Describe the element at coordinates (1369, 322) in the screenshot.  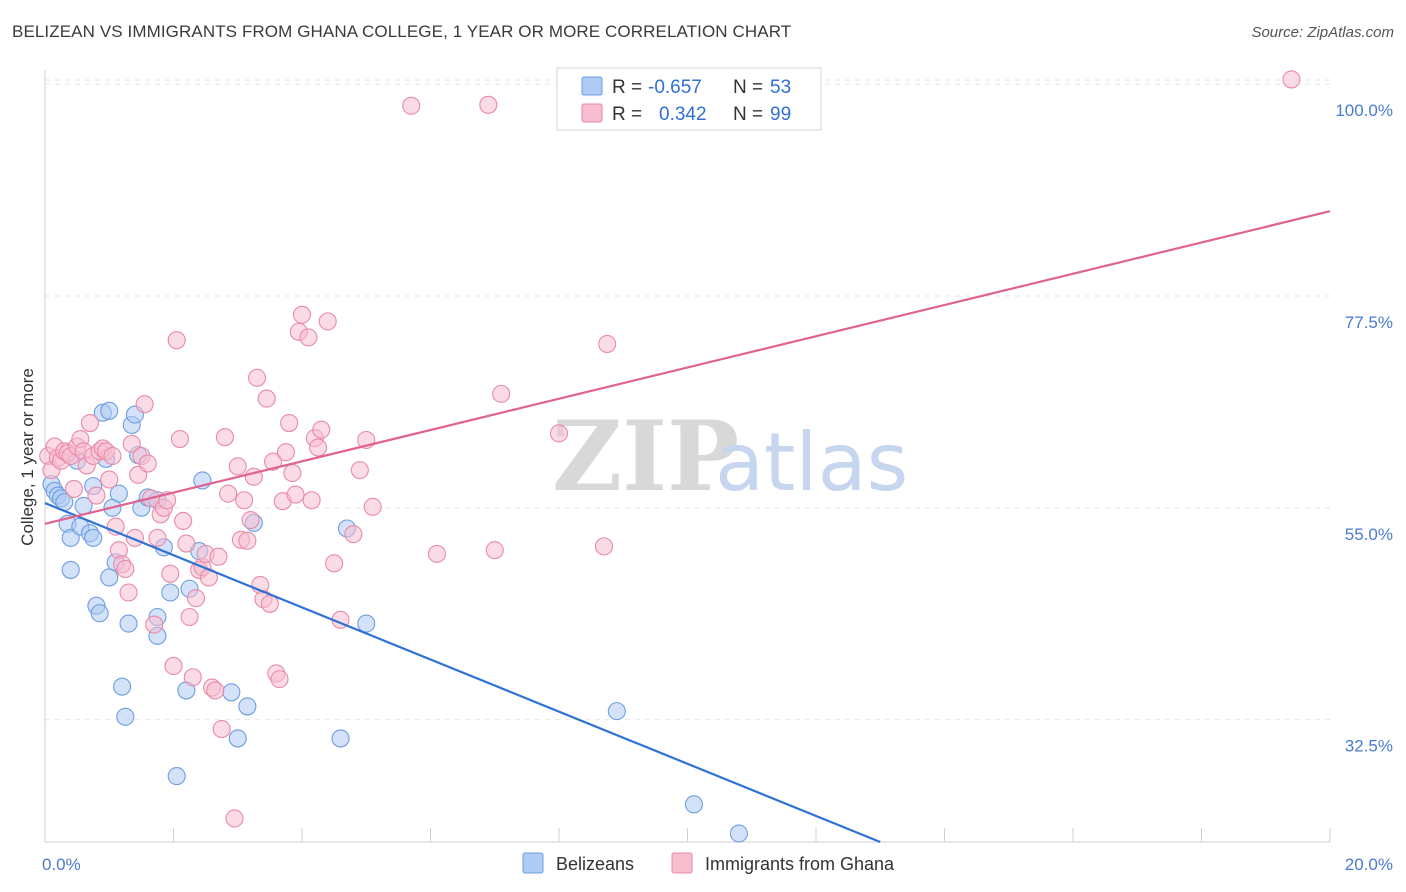
I see `y-tick-label: 77.5%` at that location.